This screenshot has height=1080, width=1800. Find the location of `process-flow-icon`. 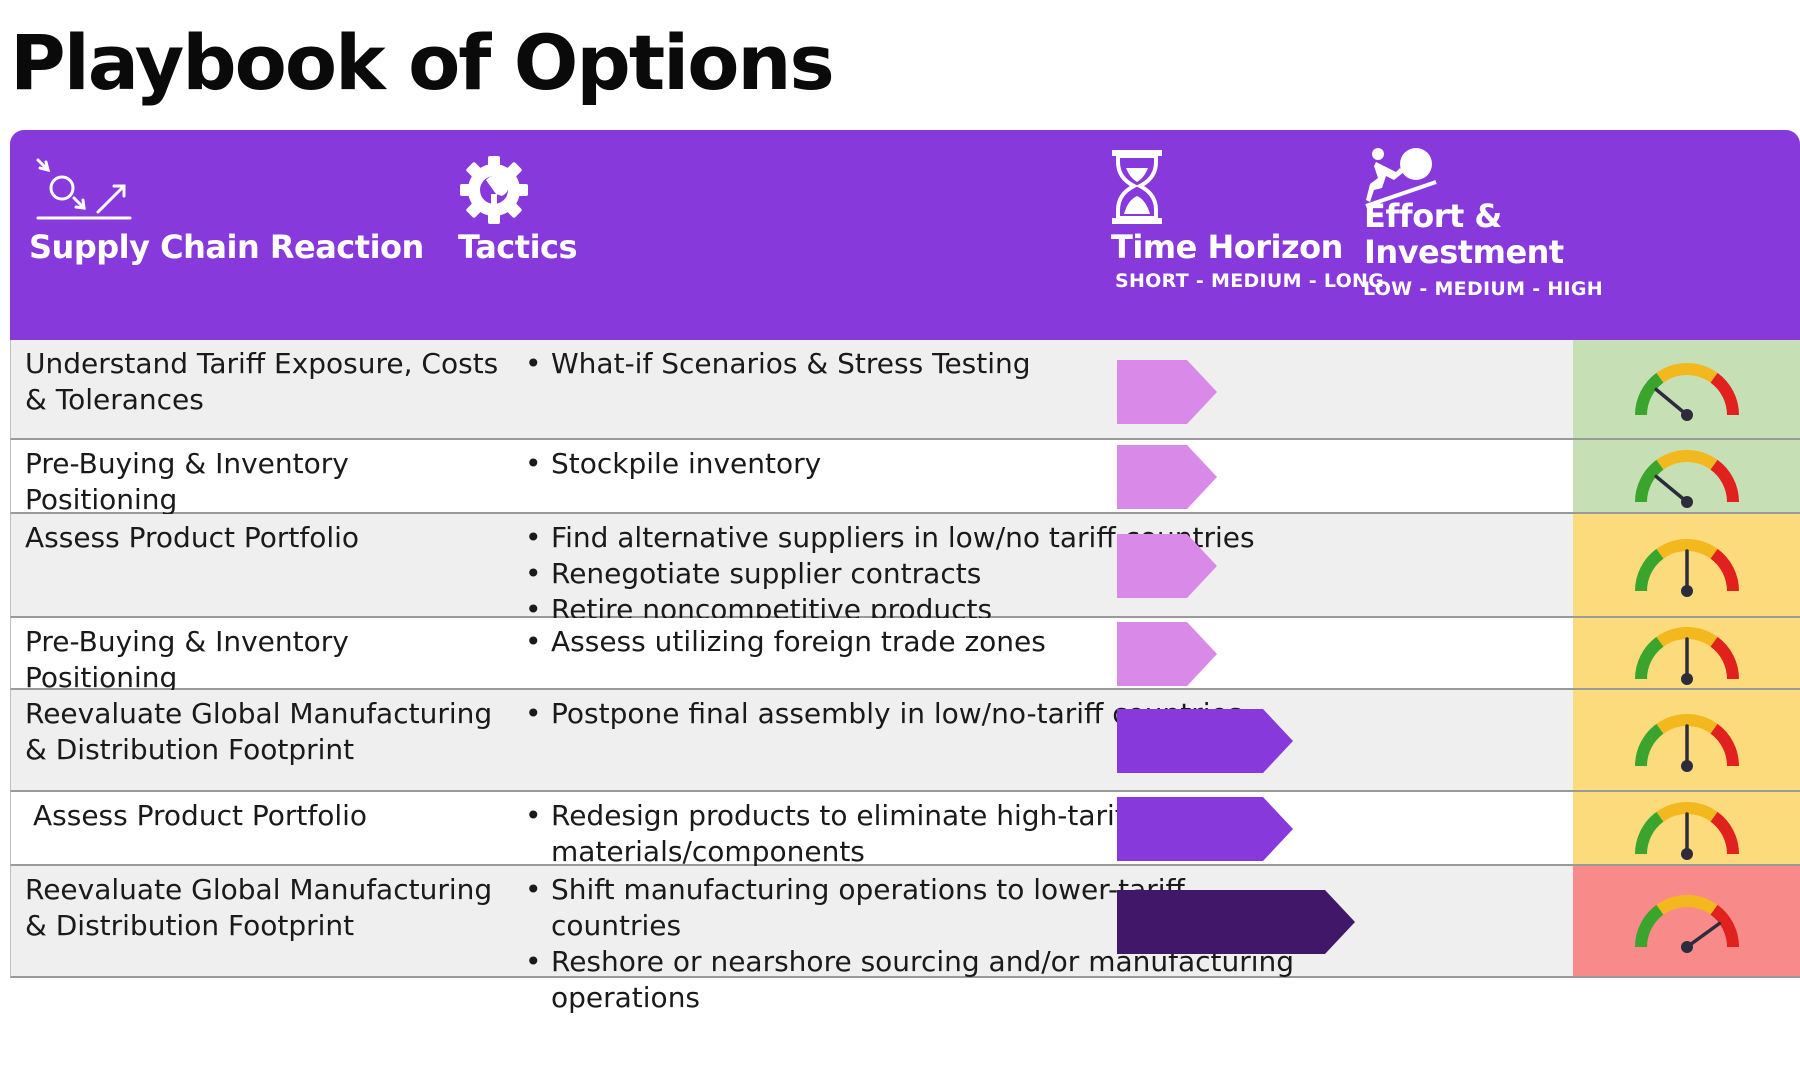

process-flow-icon is located at coordinates (84, 189).